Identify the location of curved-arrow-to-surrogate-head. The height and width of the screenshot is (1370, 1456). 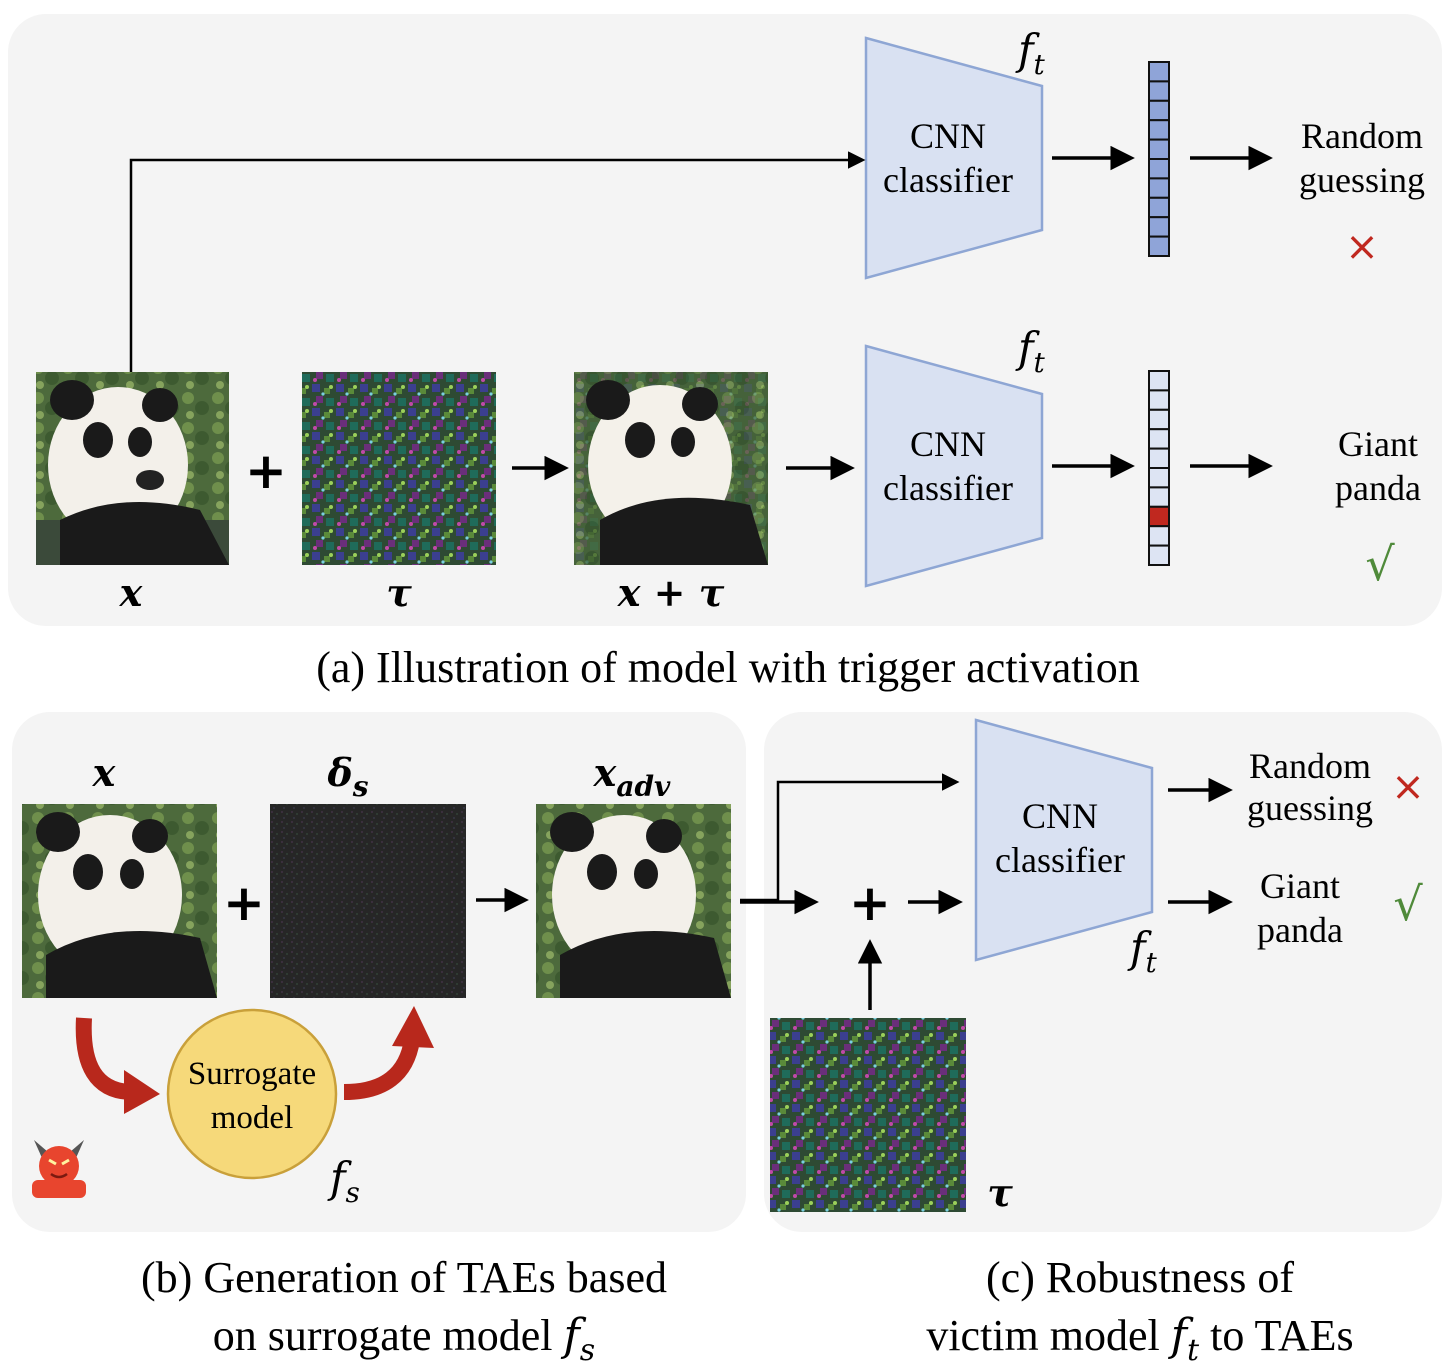
(142, 1092).